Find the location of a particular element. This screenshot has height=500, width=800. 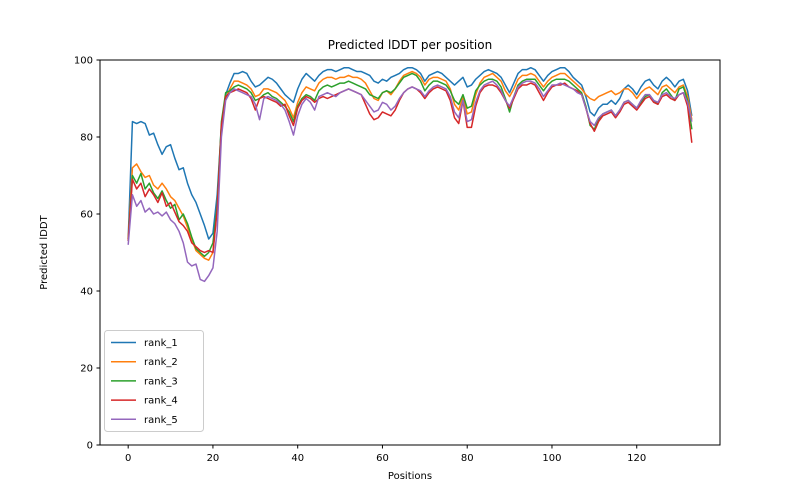

y-tick-label: 0 is located at coordinates (90, 446).